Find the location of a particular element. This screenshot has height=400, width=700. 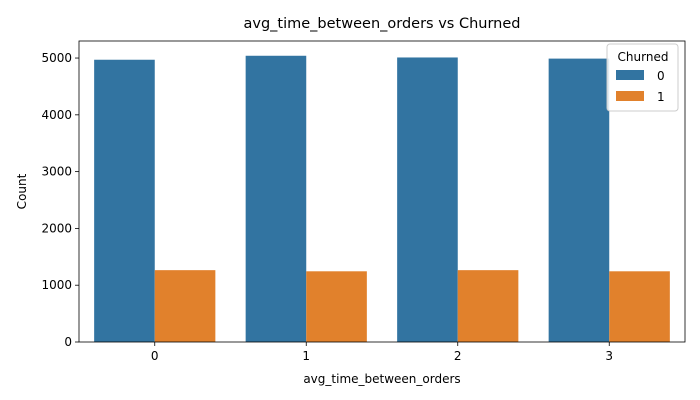

x-tick-label: 1 is located at coordinates (306, 356).